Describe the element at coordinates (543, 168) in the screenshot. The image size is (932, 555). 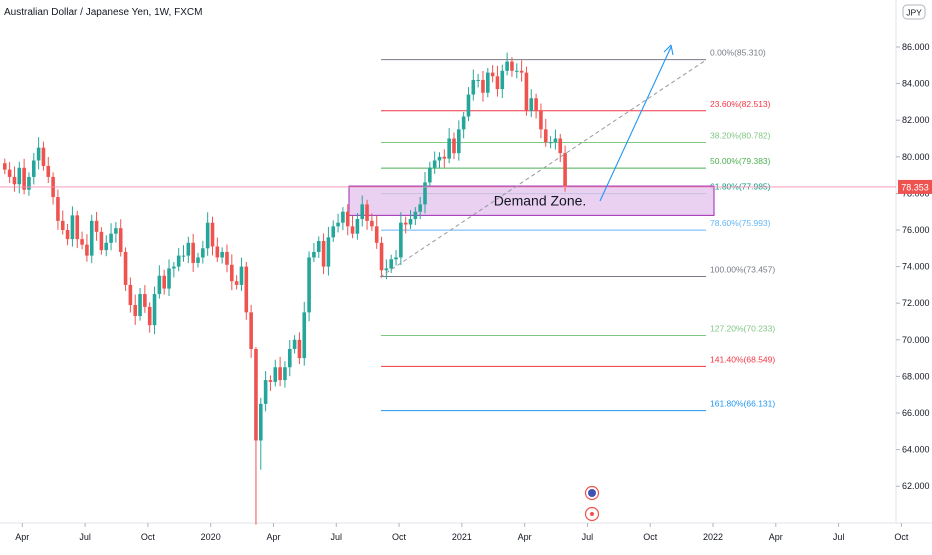
I see `trend-line-dashed` at that location.